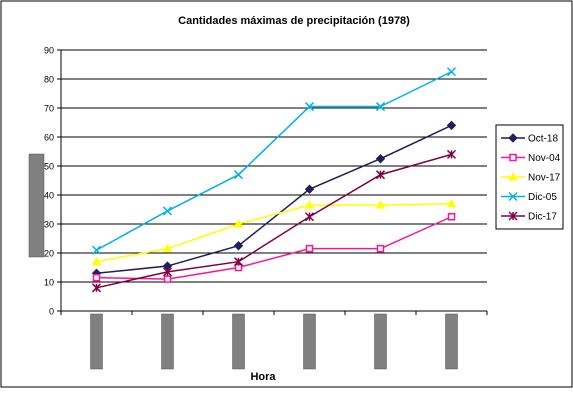 This screenshot has height=395, width=573. I want to click on y-tick-label-0: 0, so click(51, 312).